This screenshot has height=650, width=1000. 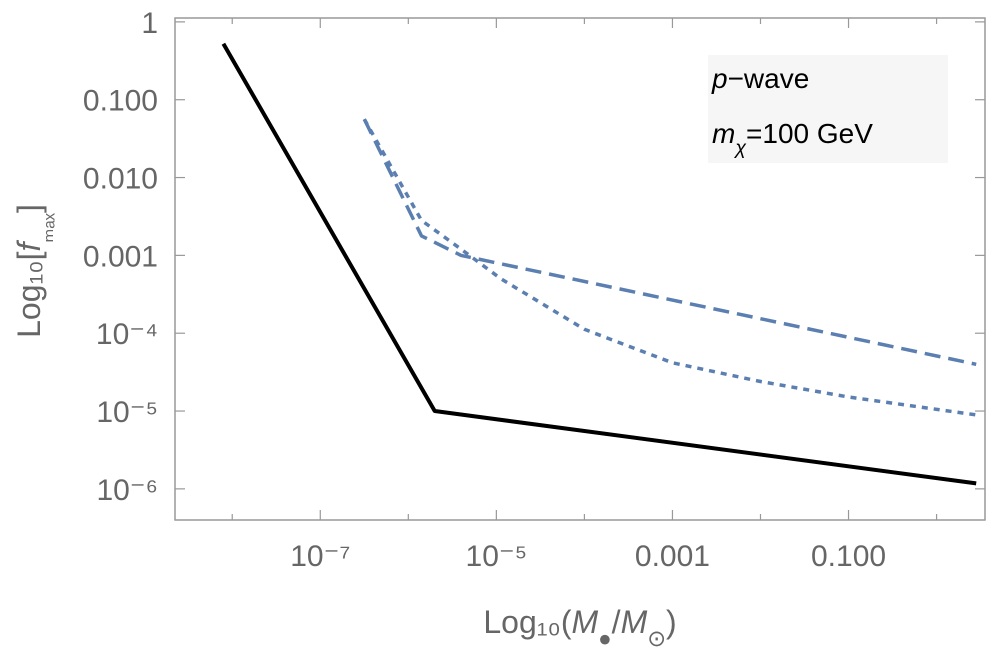 I want to click on annotation-line-2: mχ=100 GeV, so click(x=792, y=138).